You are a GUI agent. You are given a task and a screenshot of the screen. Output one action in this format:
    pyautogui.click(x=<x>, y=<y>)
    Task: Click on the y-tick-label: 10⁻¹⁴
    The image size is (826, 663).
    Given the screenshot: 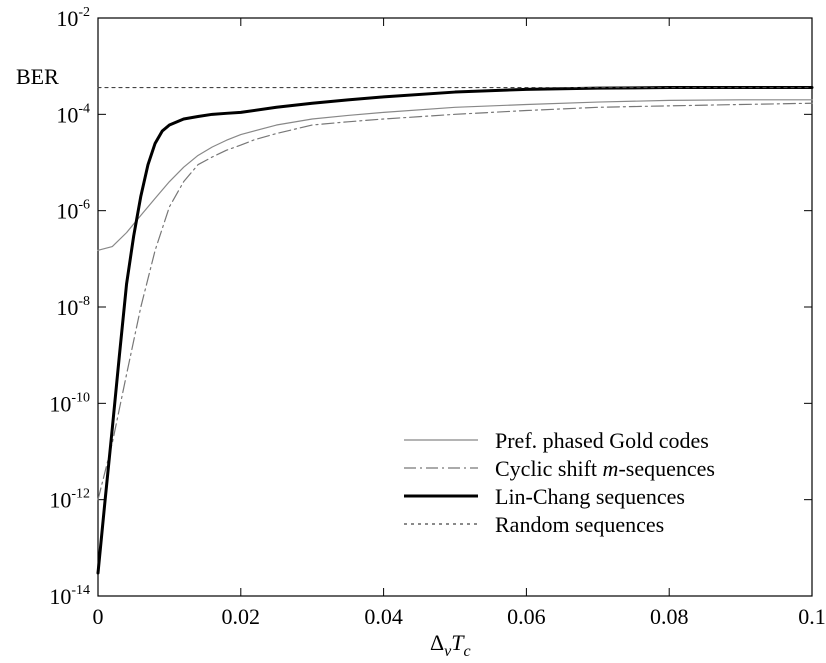 What is the action you would take?
    pyautogui.click(x=69, y=596)
    